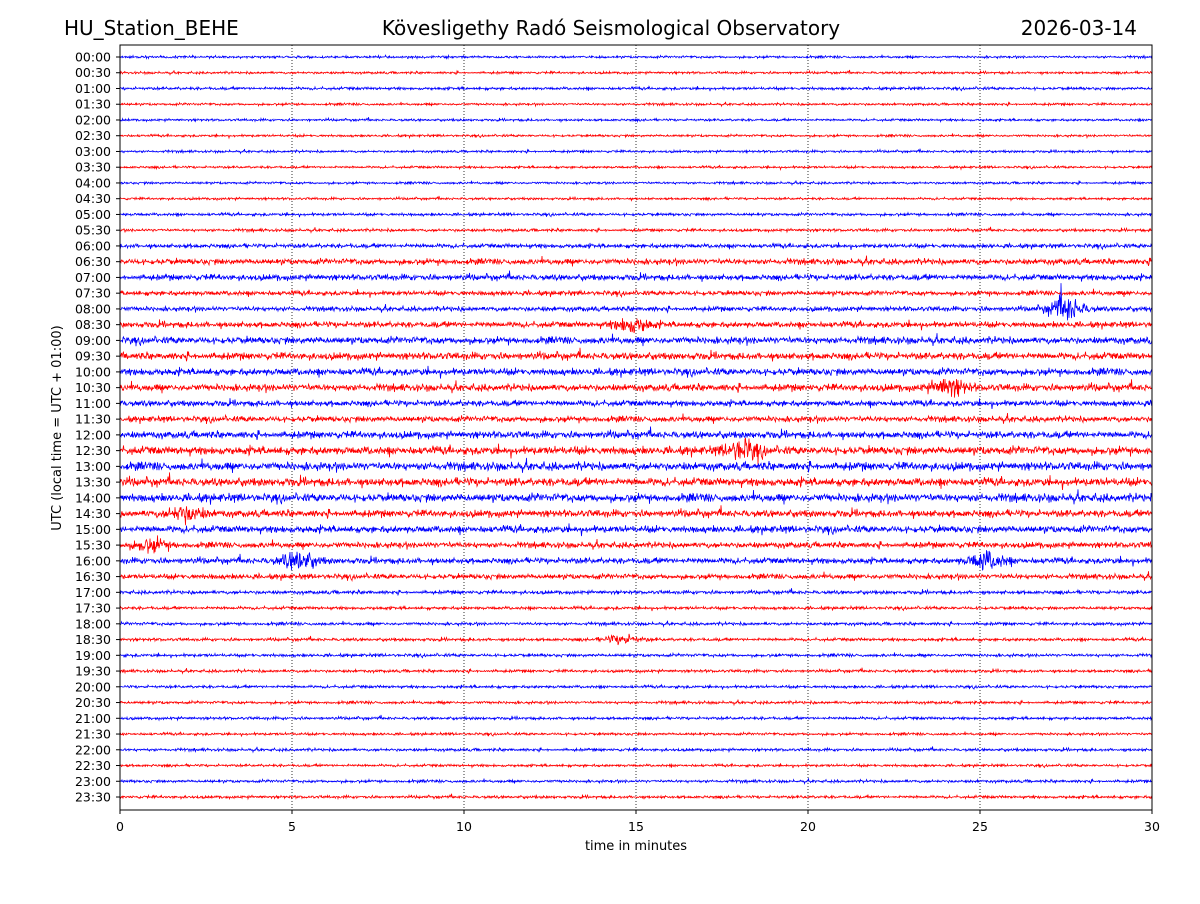  Describe the element at coordinates (93, 167) in the screenshot. I see `y-tick-label: 03:30` at that location.